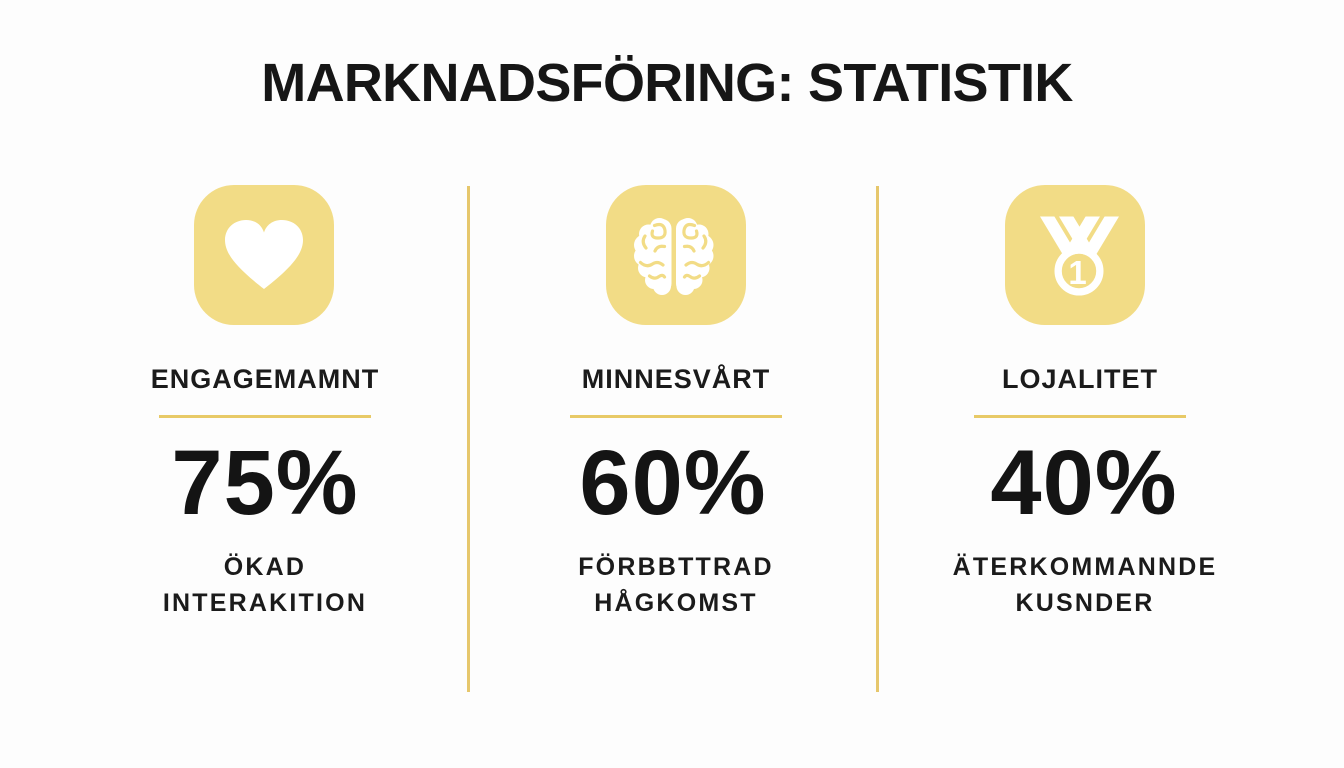 The image size is (1344, 768). Describe the element at coordinates (1077, 272) in the screenshot. I see `svg-text: 1` at that location.